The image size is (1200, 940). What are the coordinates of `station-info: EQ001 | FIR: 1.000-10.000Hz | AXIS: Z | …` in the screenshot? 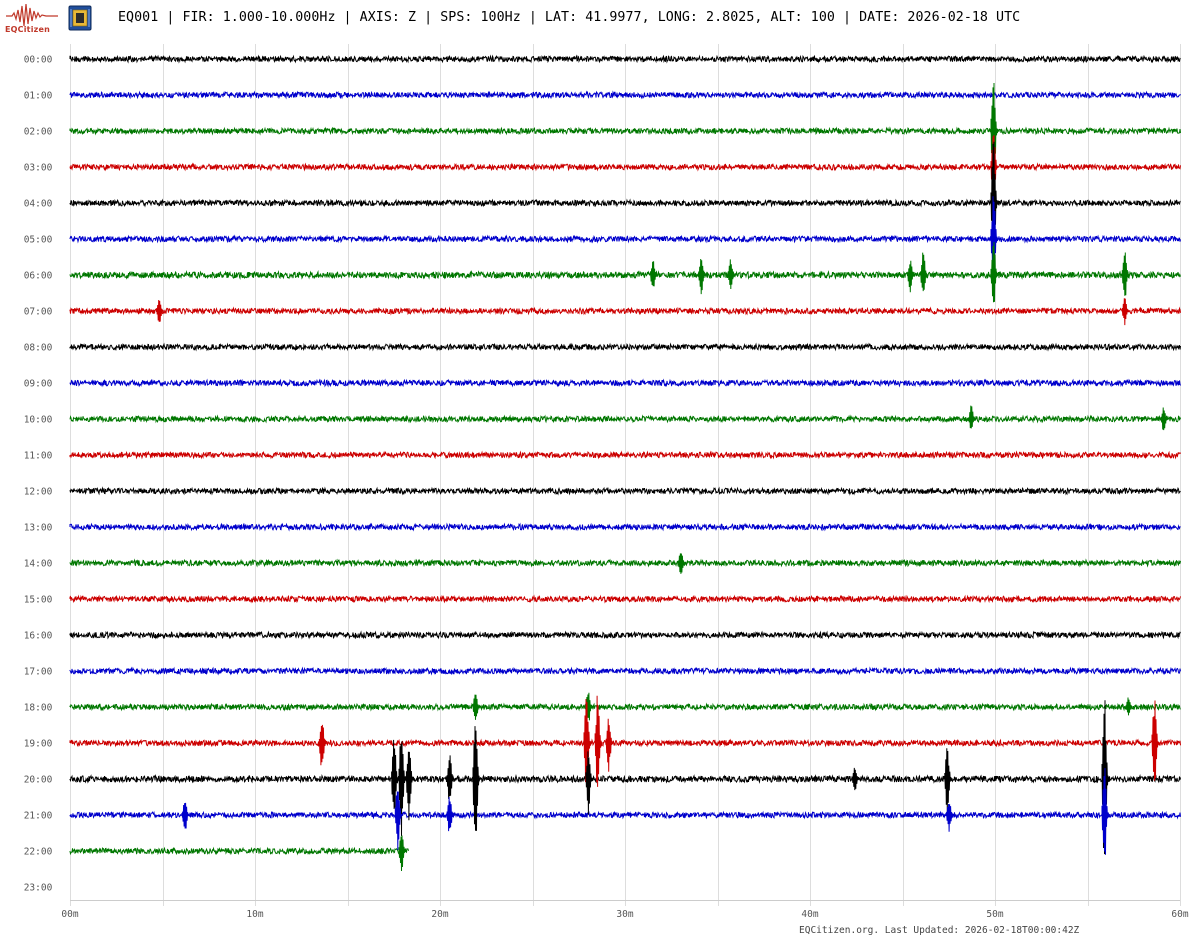 It's located at (569, 17).